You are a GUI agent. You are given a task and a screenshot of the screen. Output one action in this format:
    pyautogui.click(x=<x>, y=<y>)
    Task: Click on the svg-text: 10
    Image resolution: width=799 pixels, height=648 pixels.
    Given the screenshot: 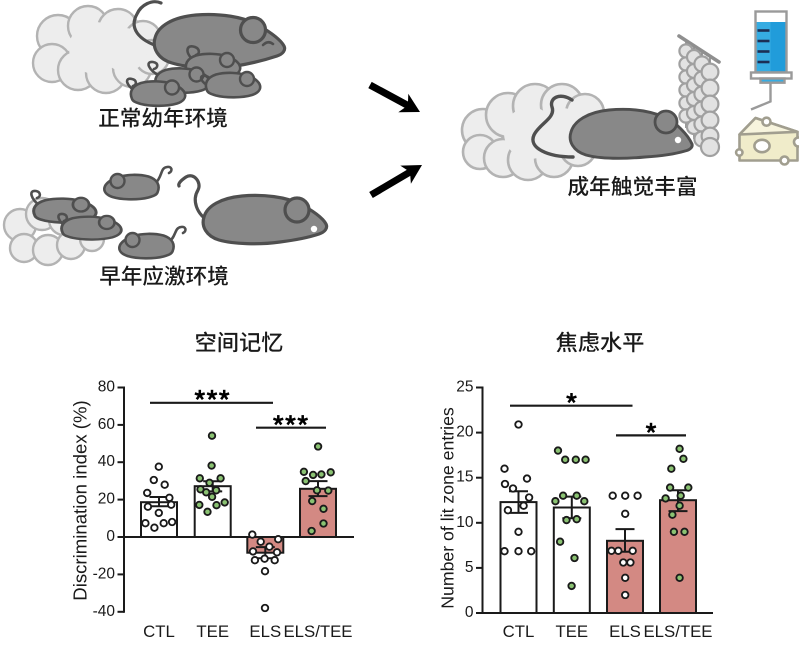 What is the action you would take?
    pyautogui.click(x=465, y=522)
    